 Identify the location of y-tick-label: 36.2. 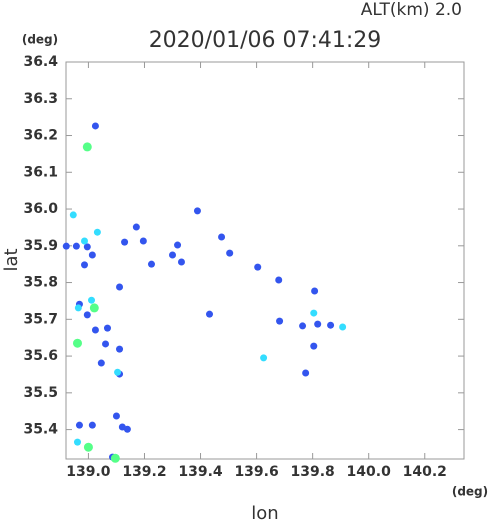
(40, 136).